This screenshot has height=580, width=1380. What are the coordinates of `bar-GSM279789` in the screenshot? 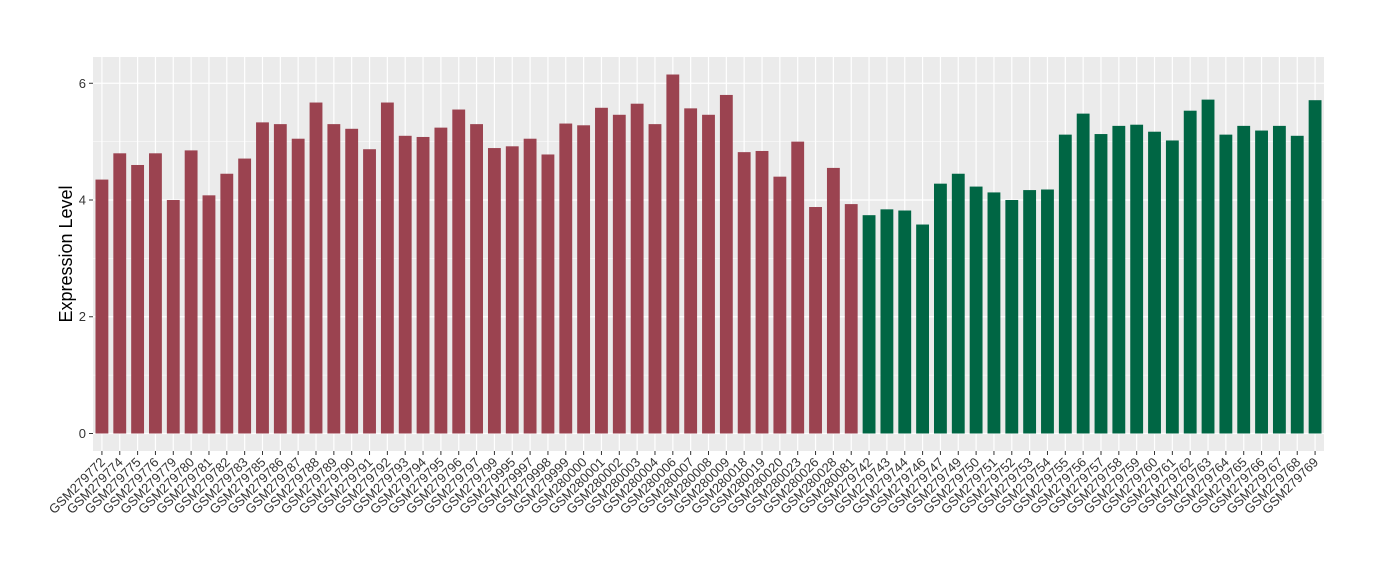 It's located at (334, 279).